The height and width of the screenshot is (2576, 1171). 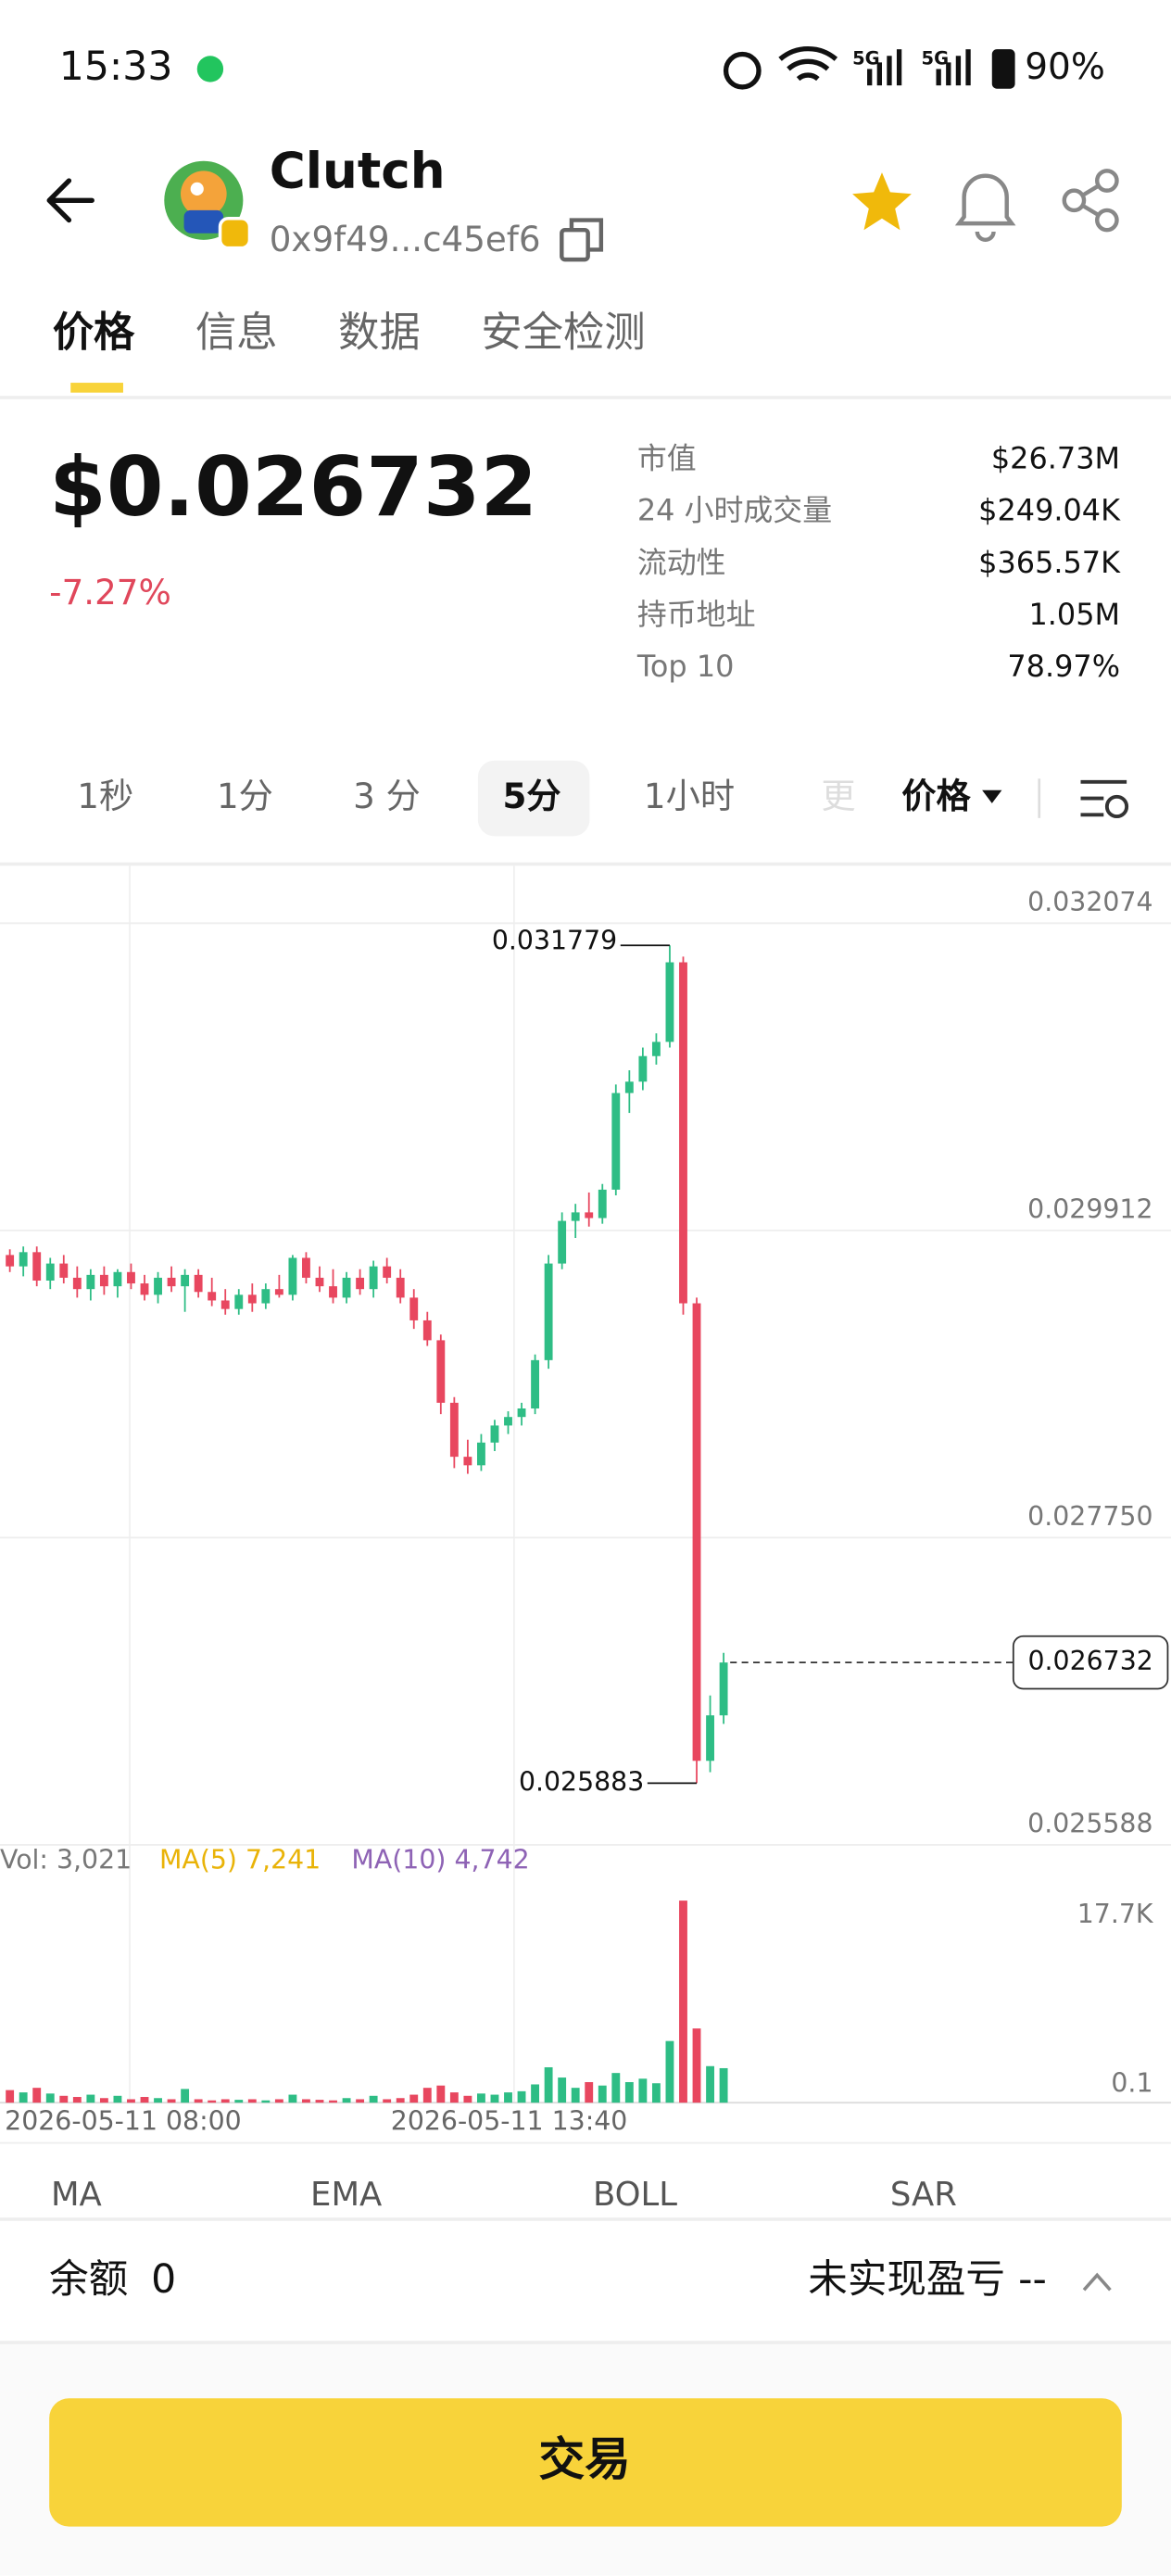 I want to click on indicator-tab: MA, so click(x=77, y=2195).